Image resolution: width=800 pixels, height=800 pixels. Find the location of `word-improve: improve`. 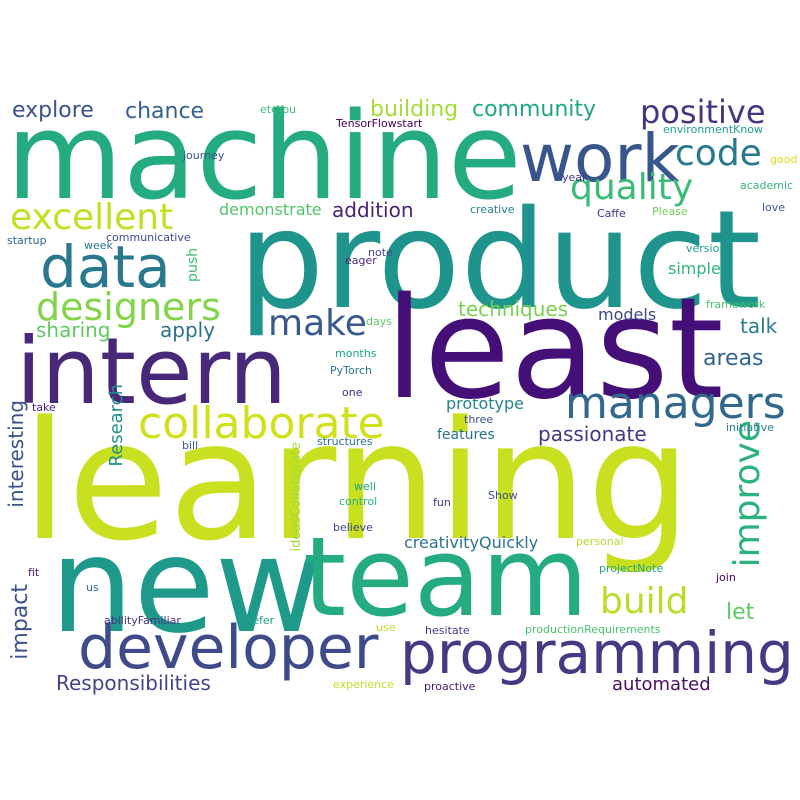

word-improve: improve is located at coordinates (747, 494).